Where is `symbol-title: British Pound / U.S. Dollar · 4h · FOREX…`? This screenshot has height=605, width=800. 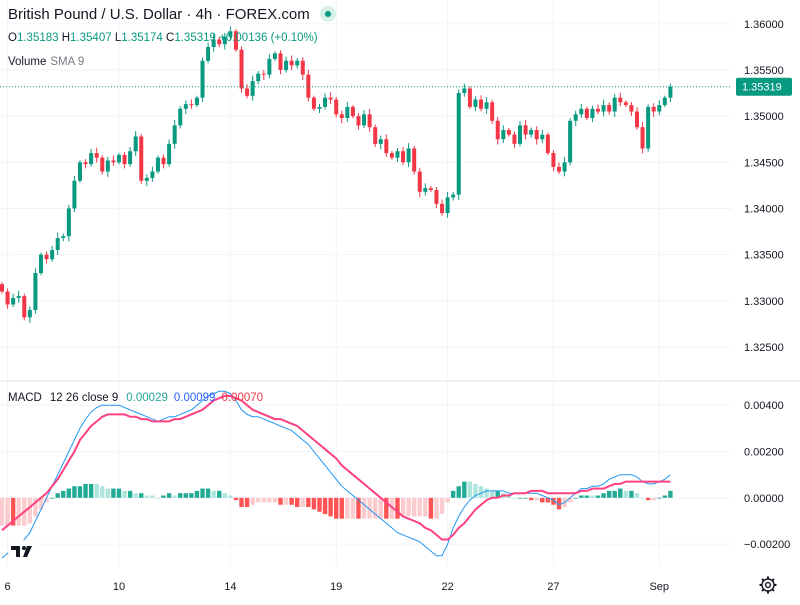
symbol-title: British Pound / U.S. Dollar · 4h · FOREX… is located at coordinates (159, 14).